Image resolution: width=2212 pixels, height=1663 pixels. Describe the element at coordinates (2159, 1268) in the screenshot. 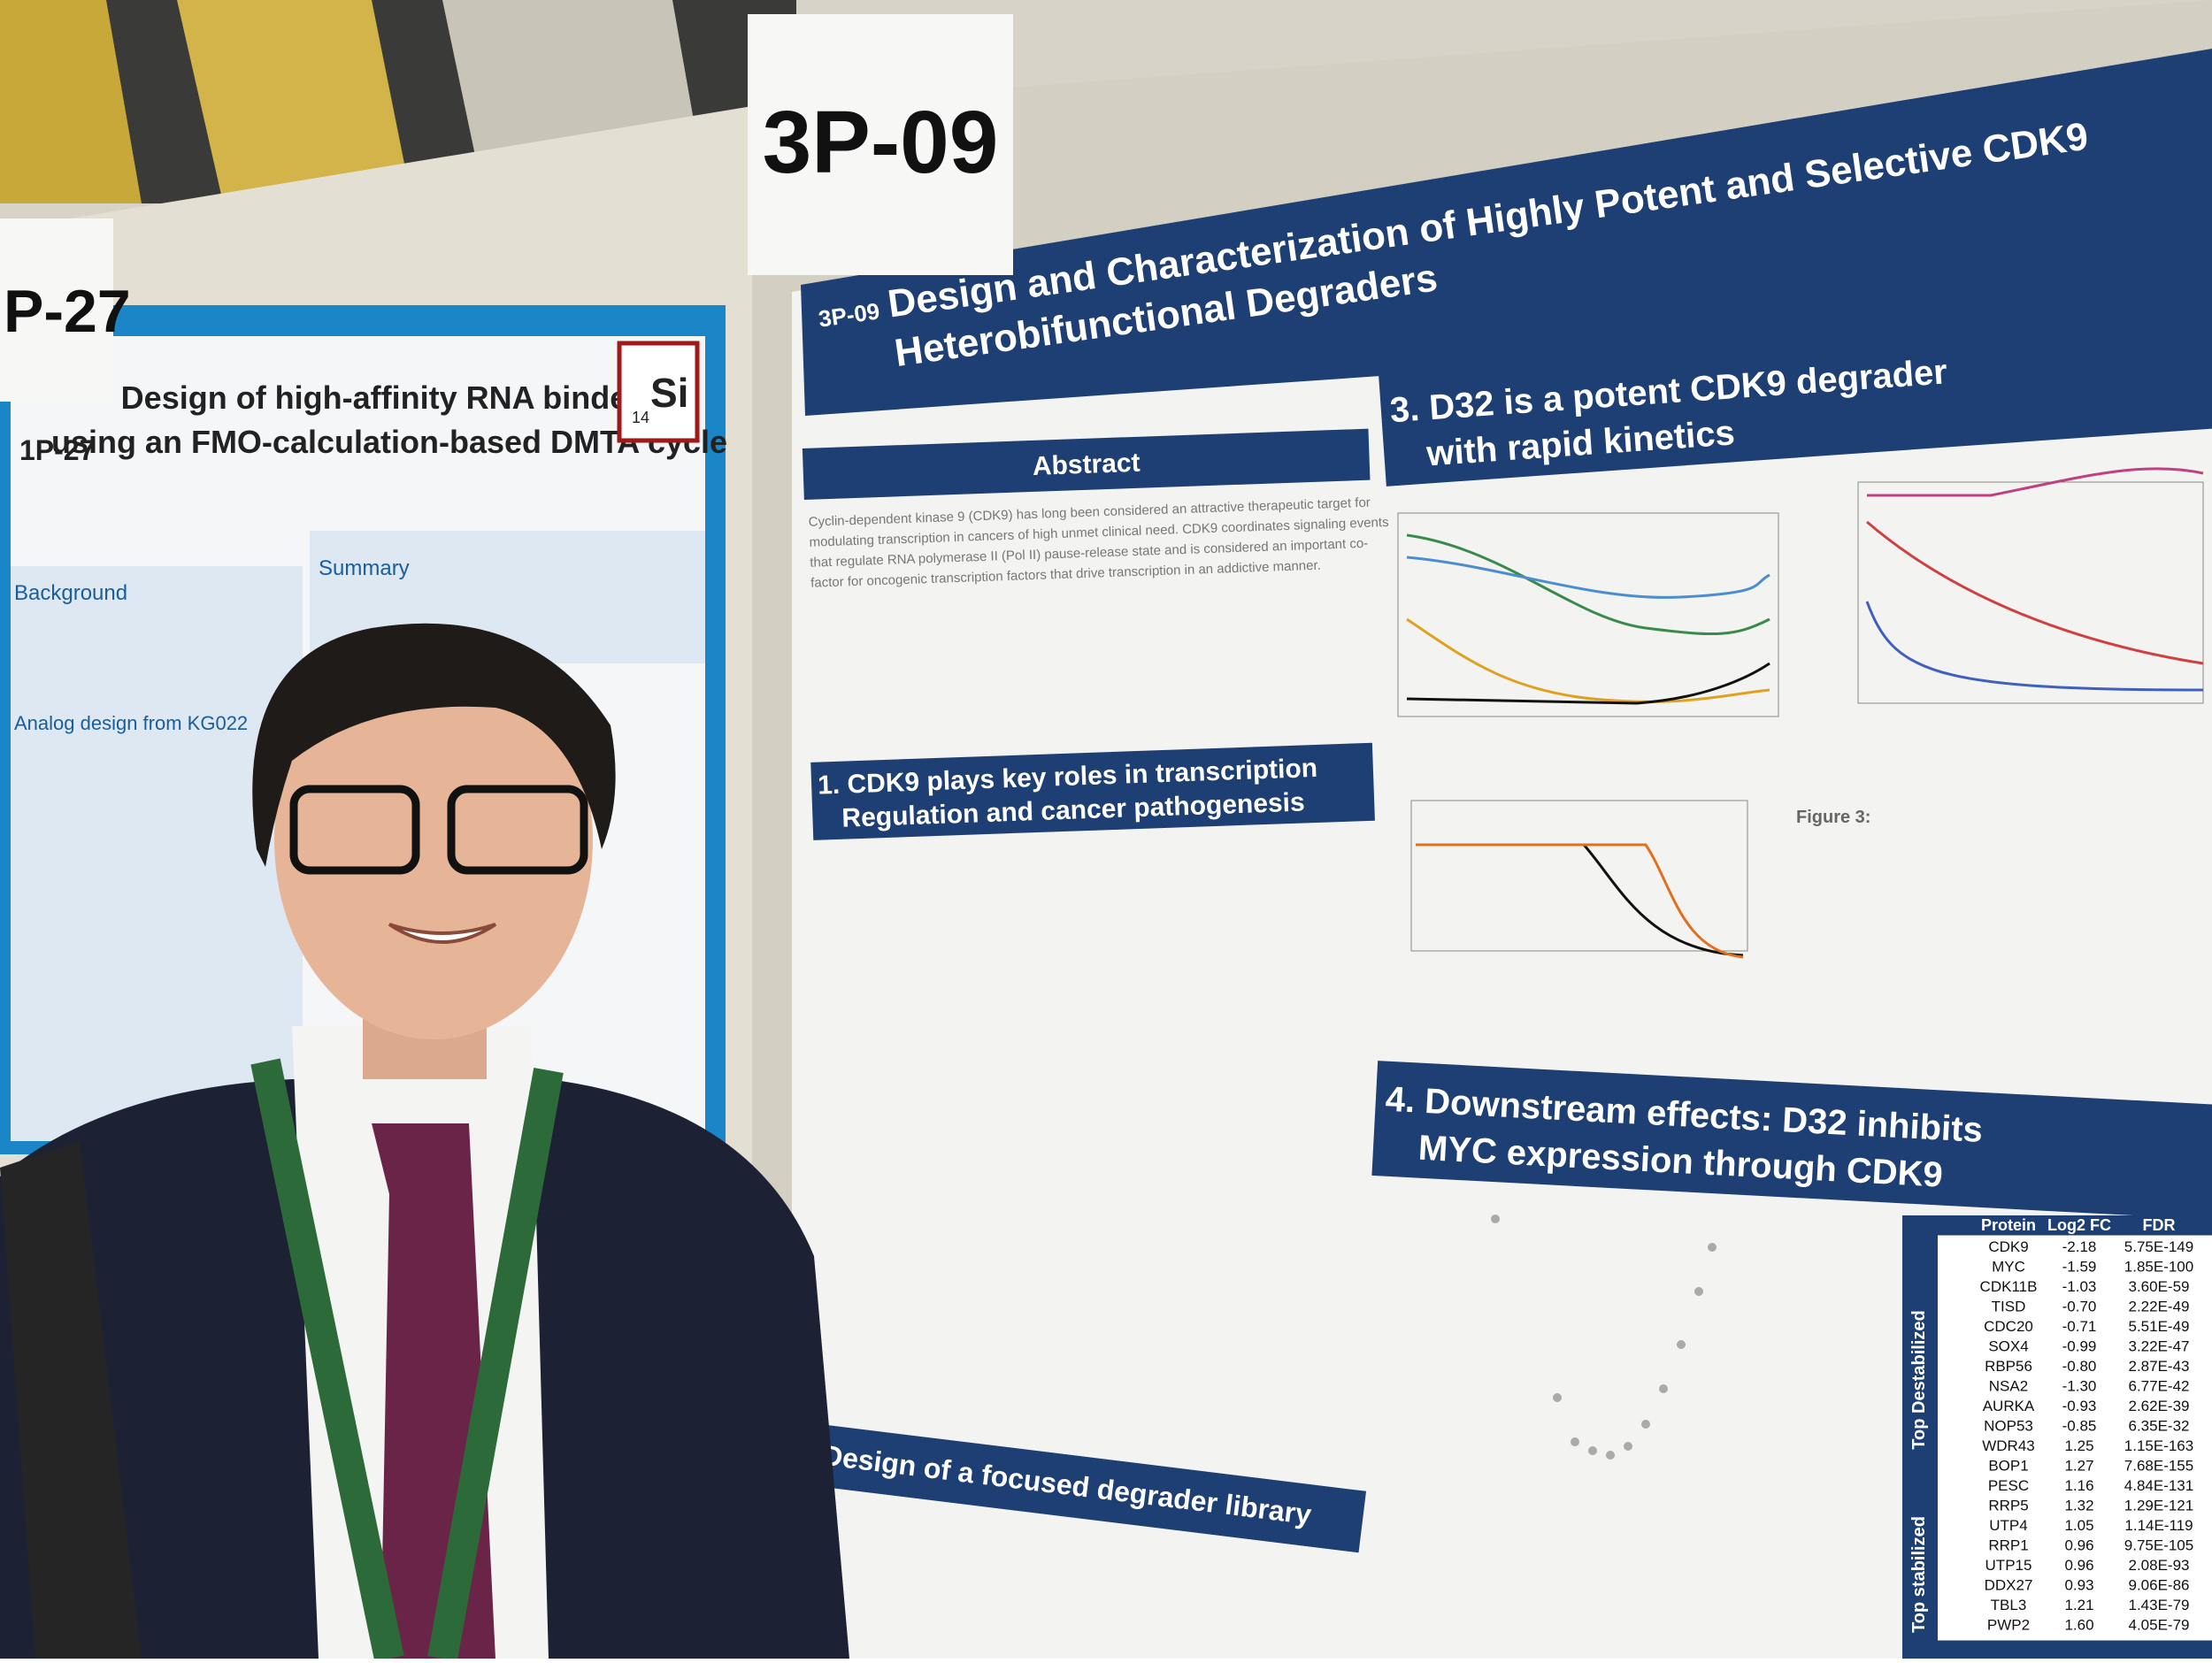

I see `table-cell: 1.85E-100` at that location.